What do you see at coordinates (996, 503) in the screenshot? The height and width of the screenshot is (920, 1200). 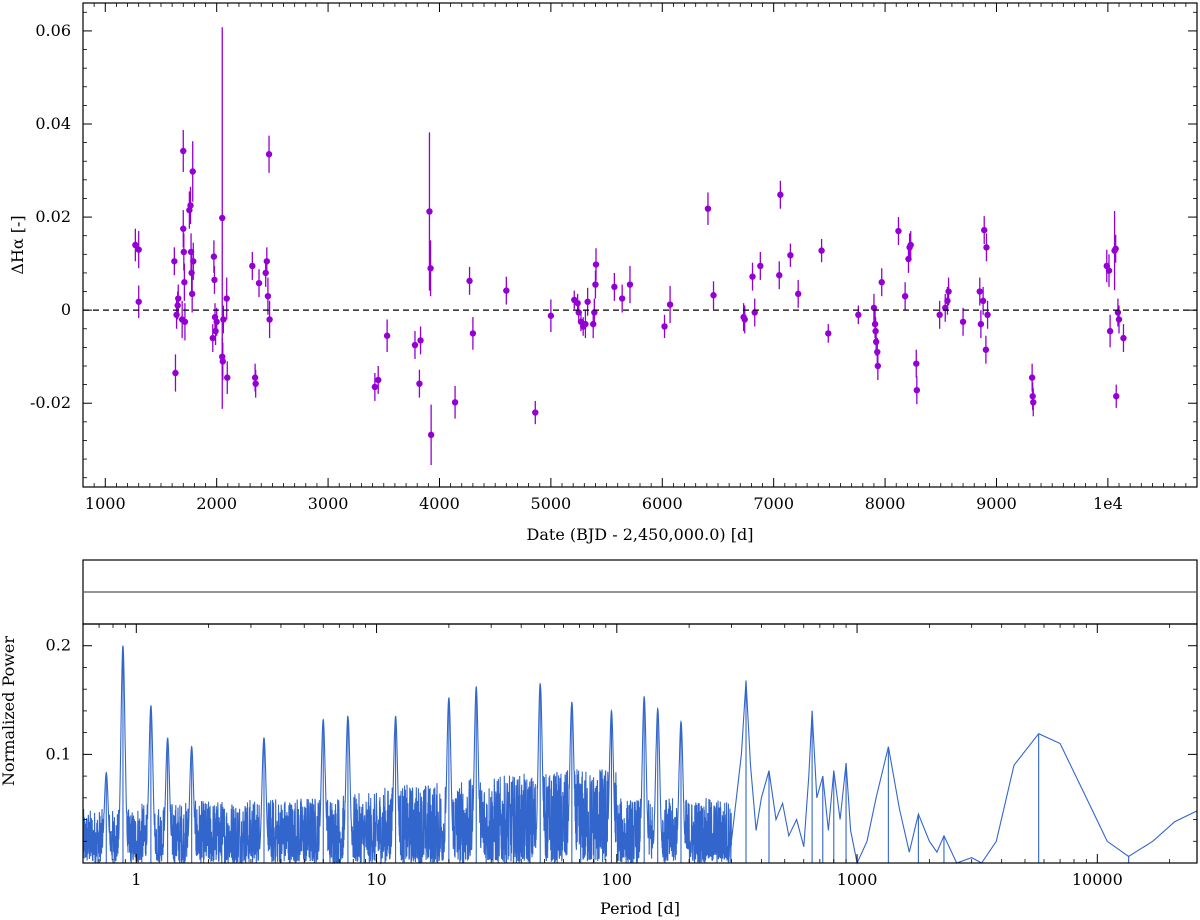 I see `x-tick-label: 9000` at bounding box center [996, 503].